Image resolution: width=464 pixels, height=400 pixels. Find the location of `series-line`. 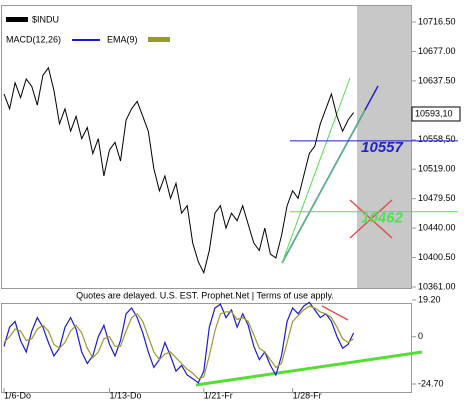

series-line is located at coordinates (178, 342).